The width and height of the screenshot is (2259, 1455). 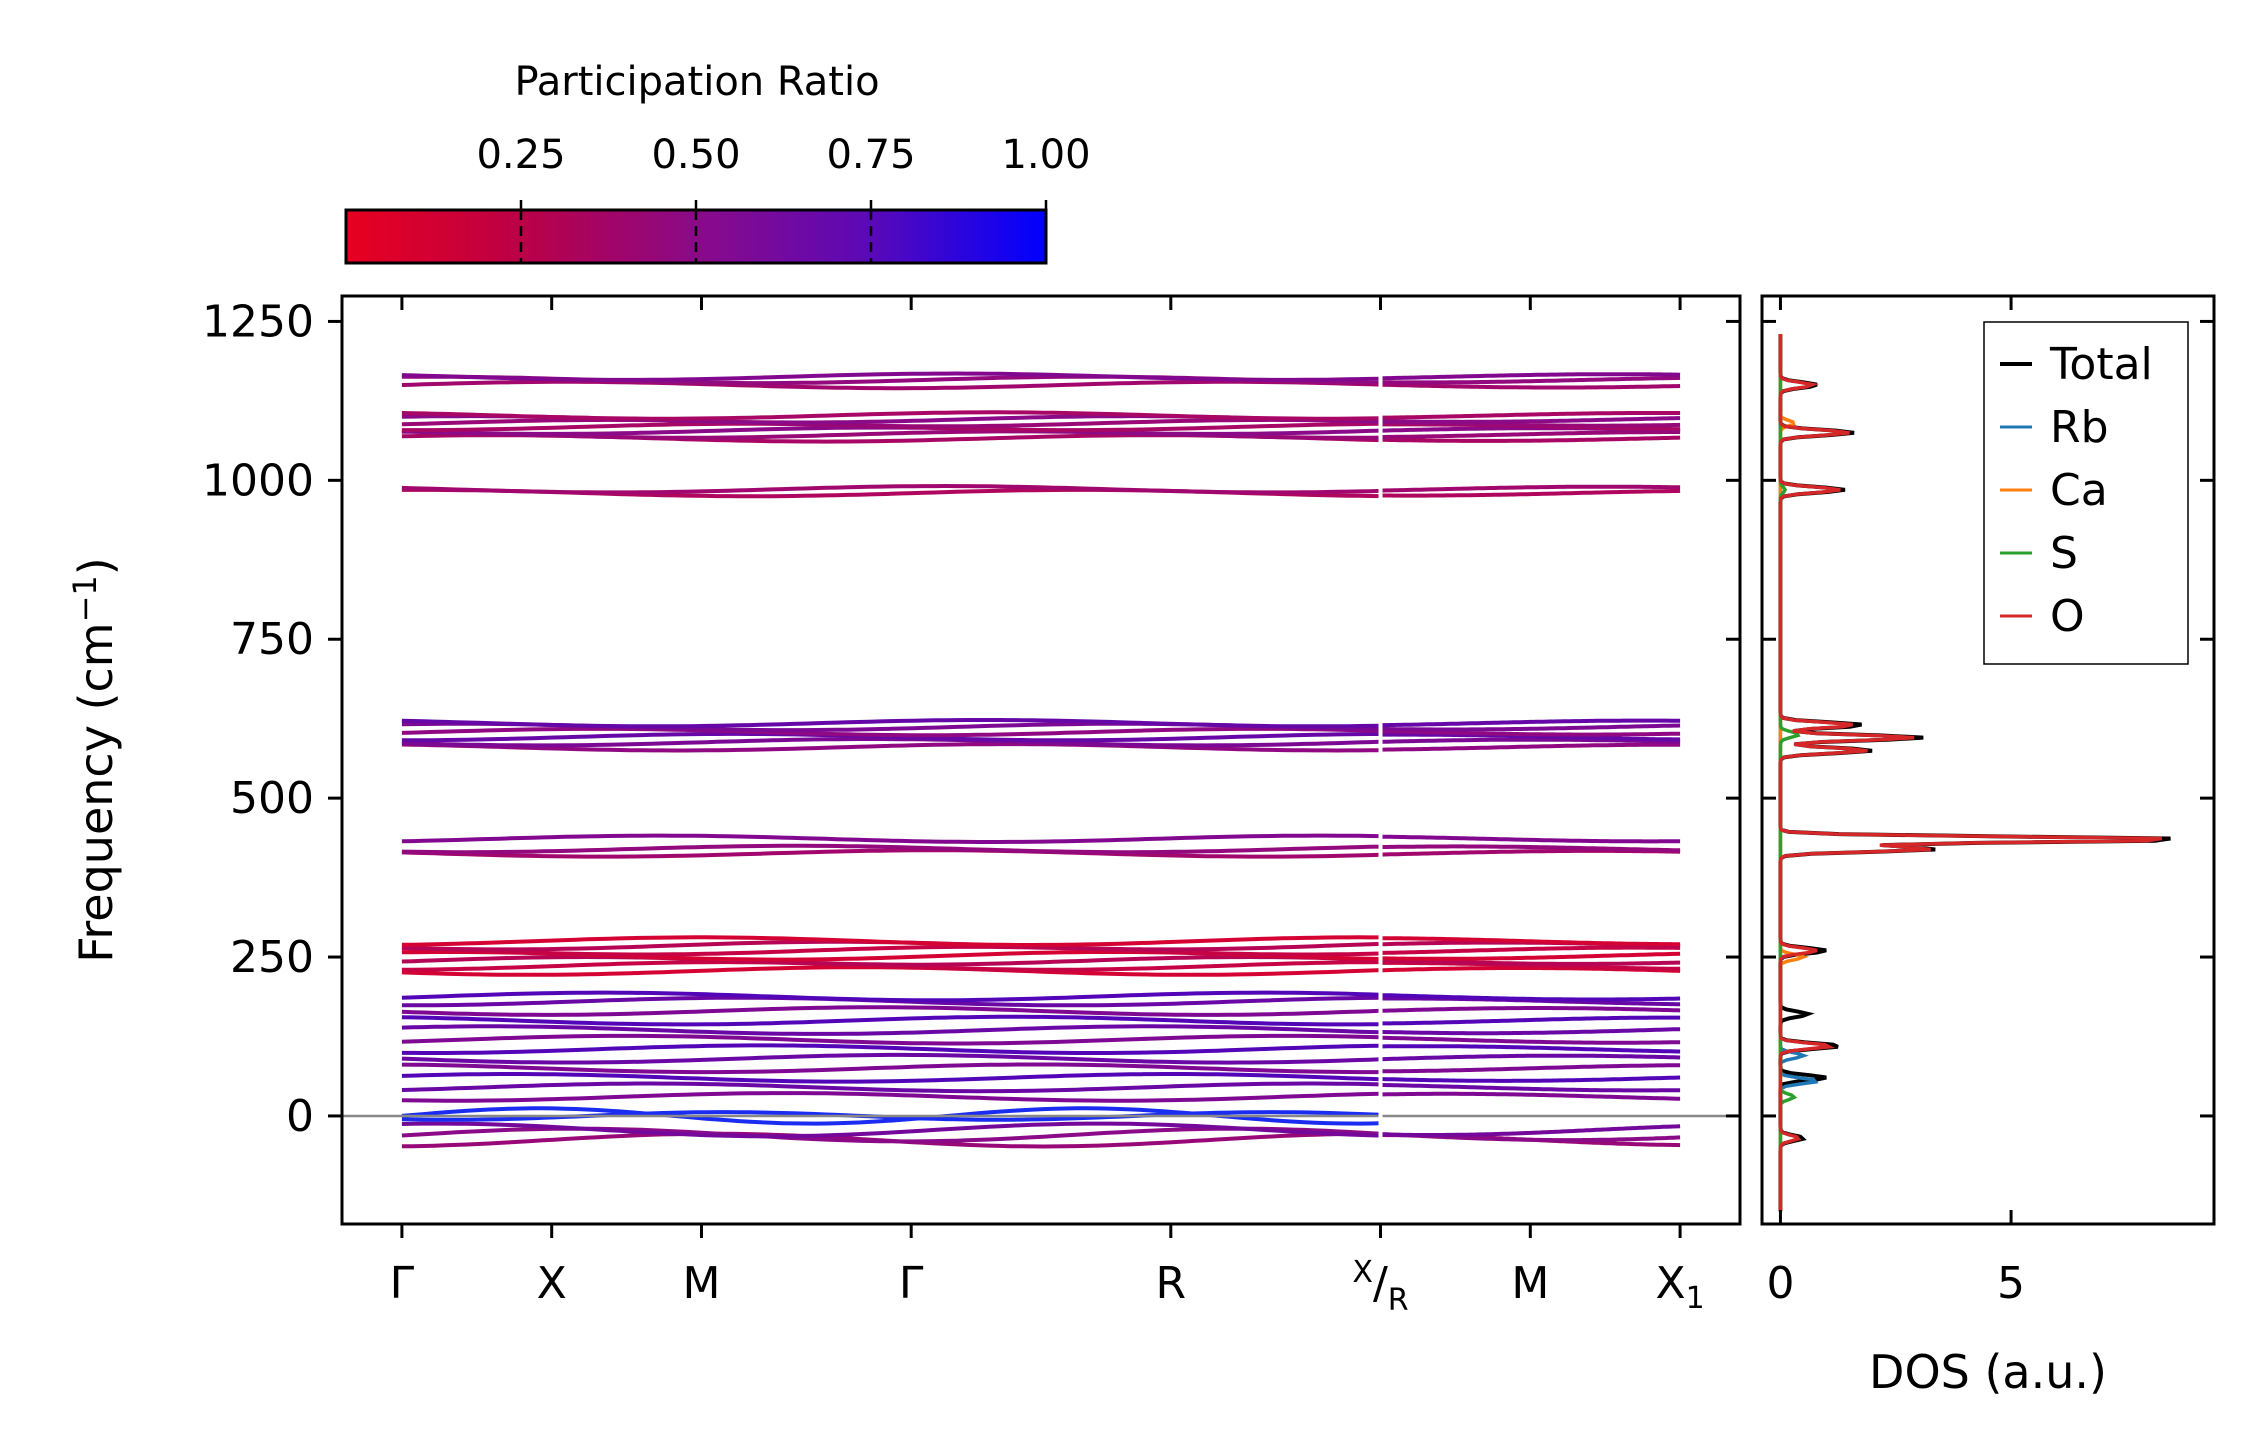 What do you see at coordinates (1970, 773) in the screenshot?
I see `dos-series-o` at bounding box center [1970, 773].